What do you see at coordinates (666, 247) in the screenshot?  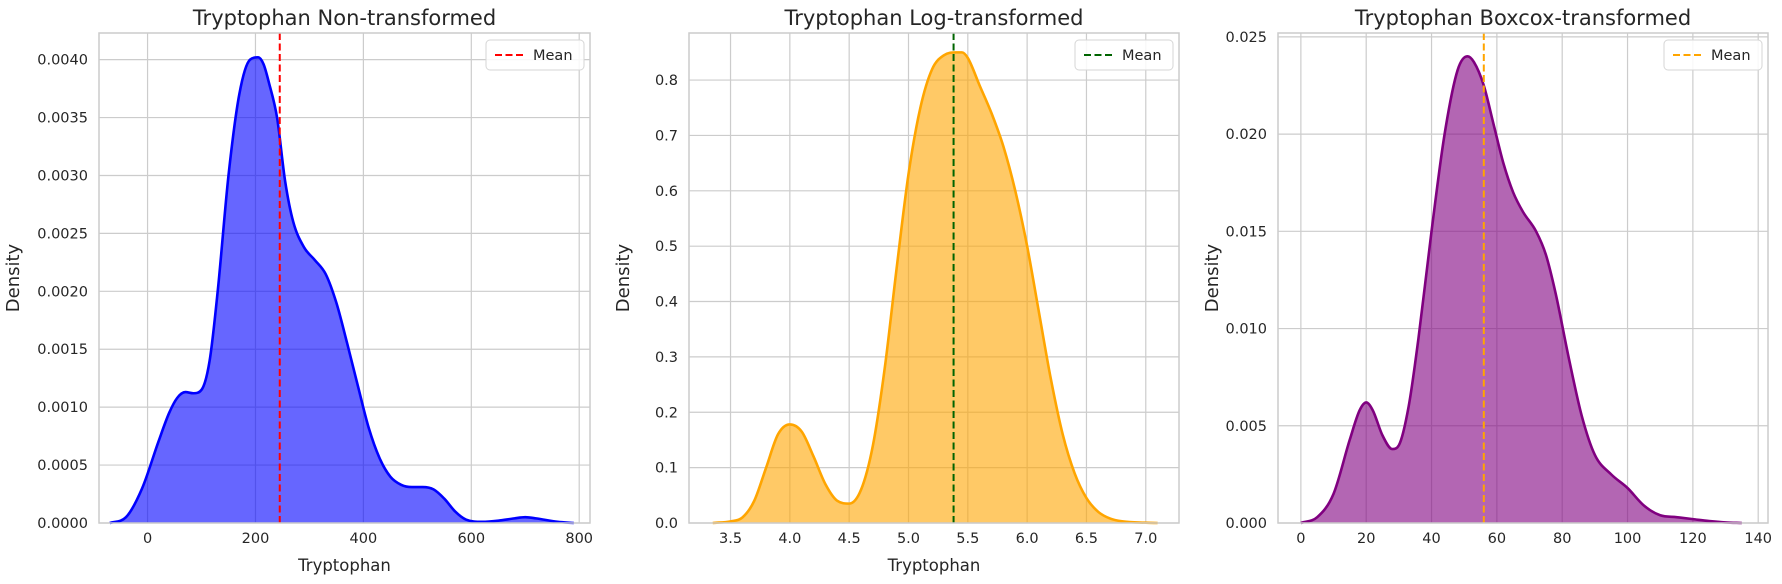 I see `y-tick-label: 0.5` at bounding box center [666, 247].